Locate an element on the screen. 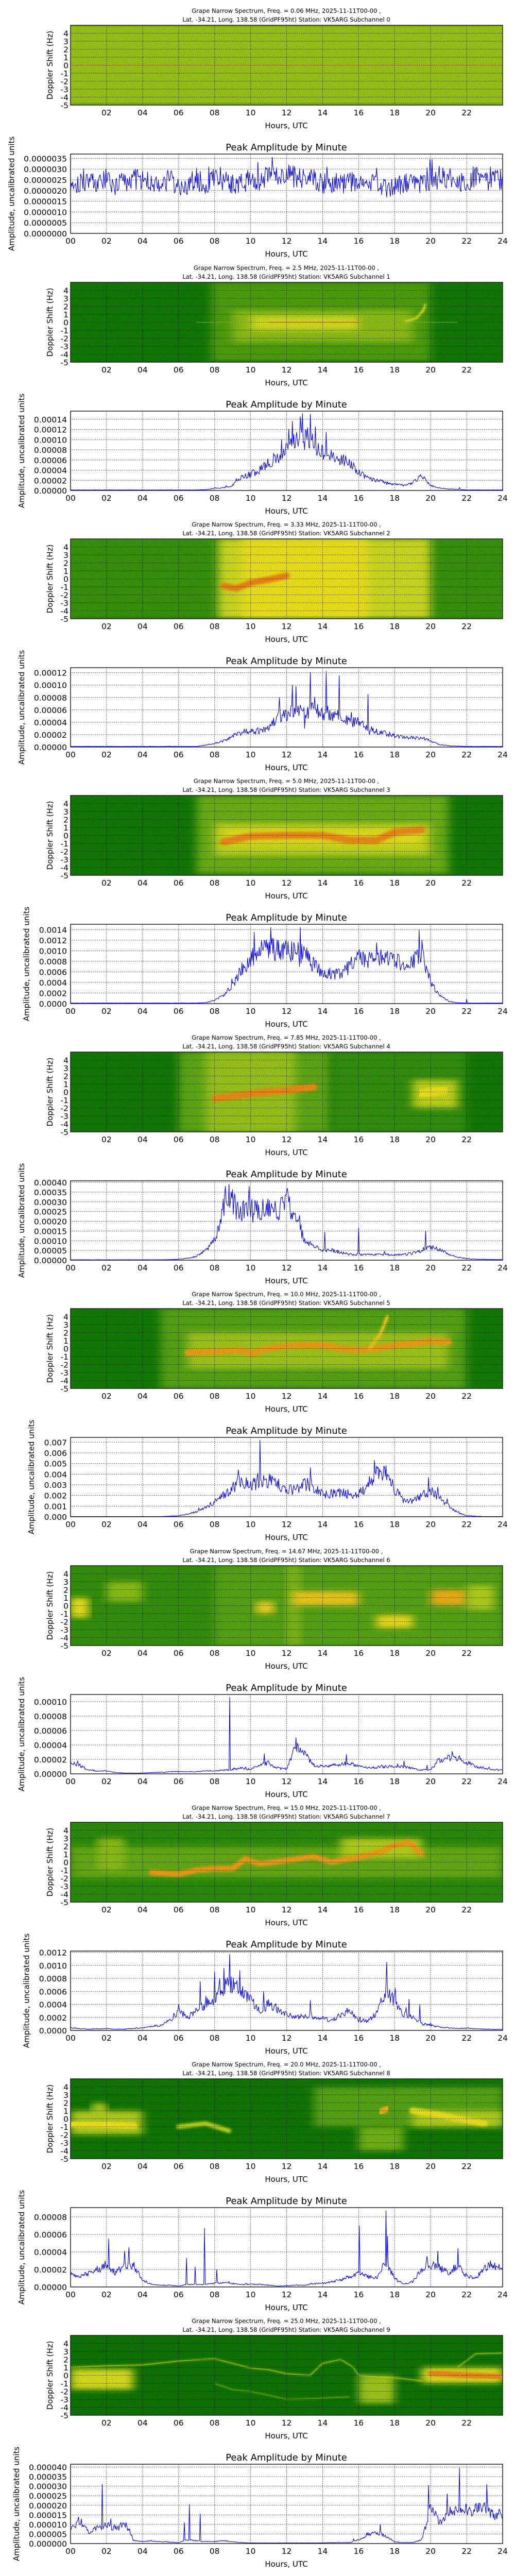 The height and width of the screenshot is (2576, 515). y-tick-label: 0.00008 is located at coordinates (51, 450).